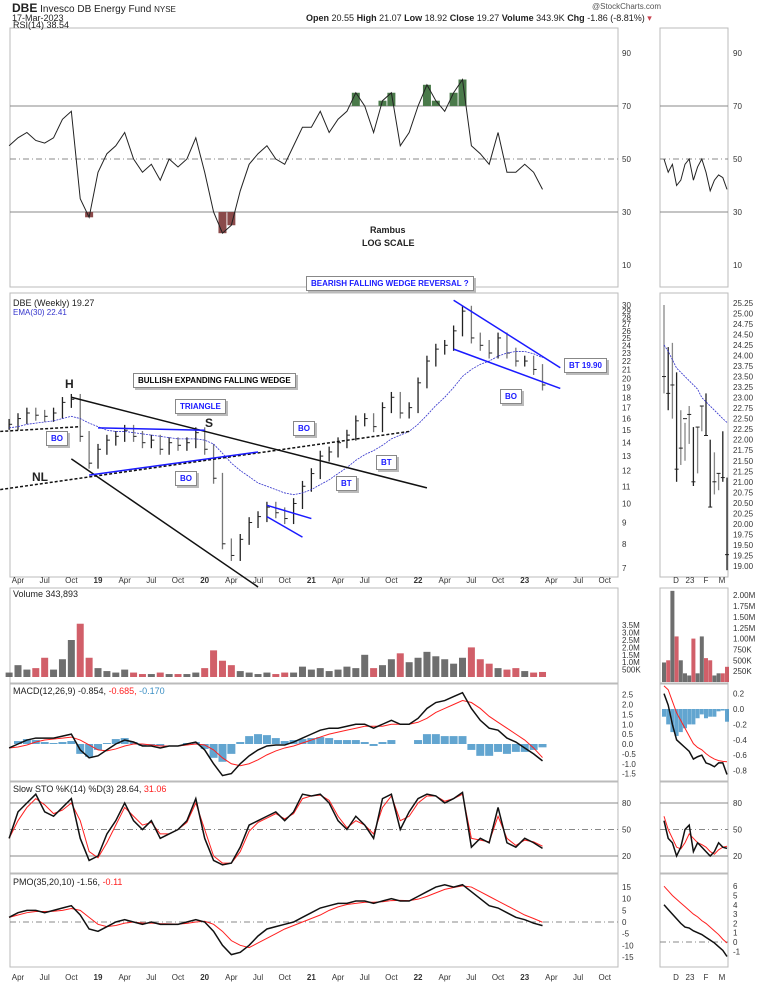 This screenshot has height=985, width=768. I want to click on trendline, so click(174, 463).